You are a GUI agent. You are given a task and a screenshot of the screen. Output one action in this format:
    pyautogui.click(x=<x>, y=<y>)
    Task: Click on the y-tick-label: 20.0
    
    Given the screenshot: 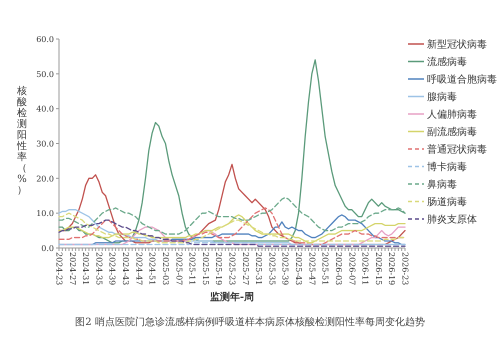 What is the action you would take?
    pyautogui.click(x=45, y=179)
    